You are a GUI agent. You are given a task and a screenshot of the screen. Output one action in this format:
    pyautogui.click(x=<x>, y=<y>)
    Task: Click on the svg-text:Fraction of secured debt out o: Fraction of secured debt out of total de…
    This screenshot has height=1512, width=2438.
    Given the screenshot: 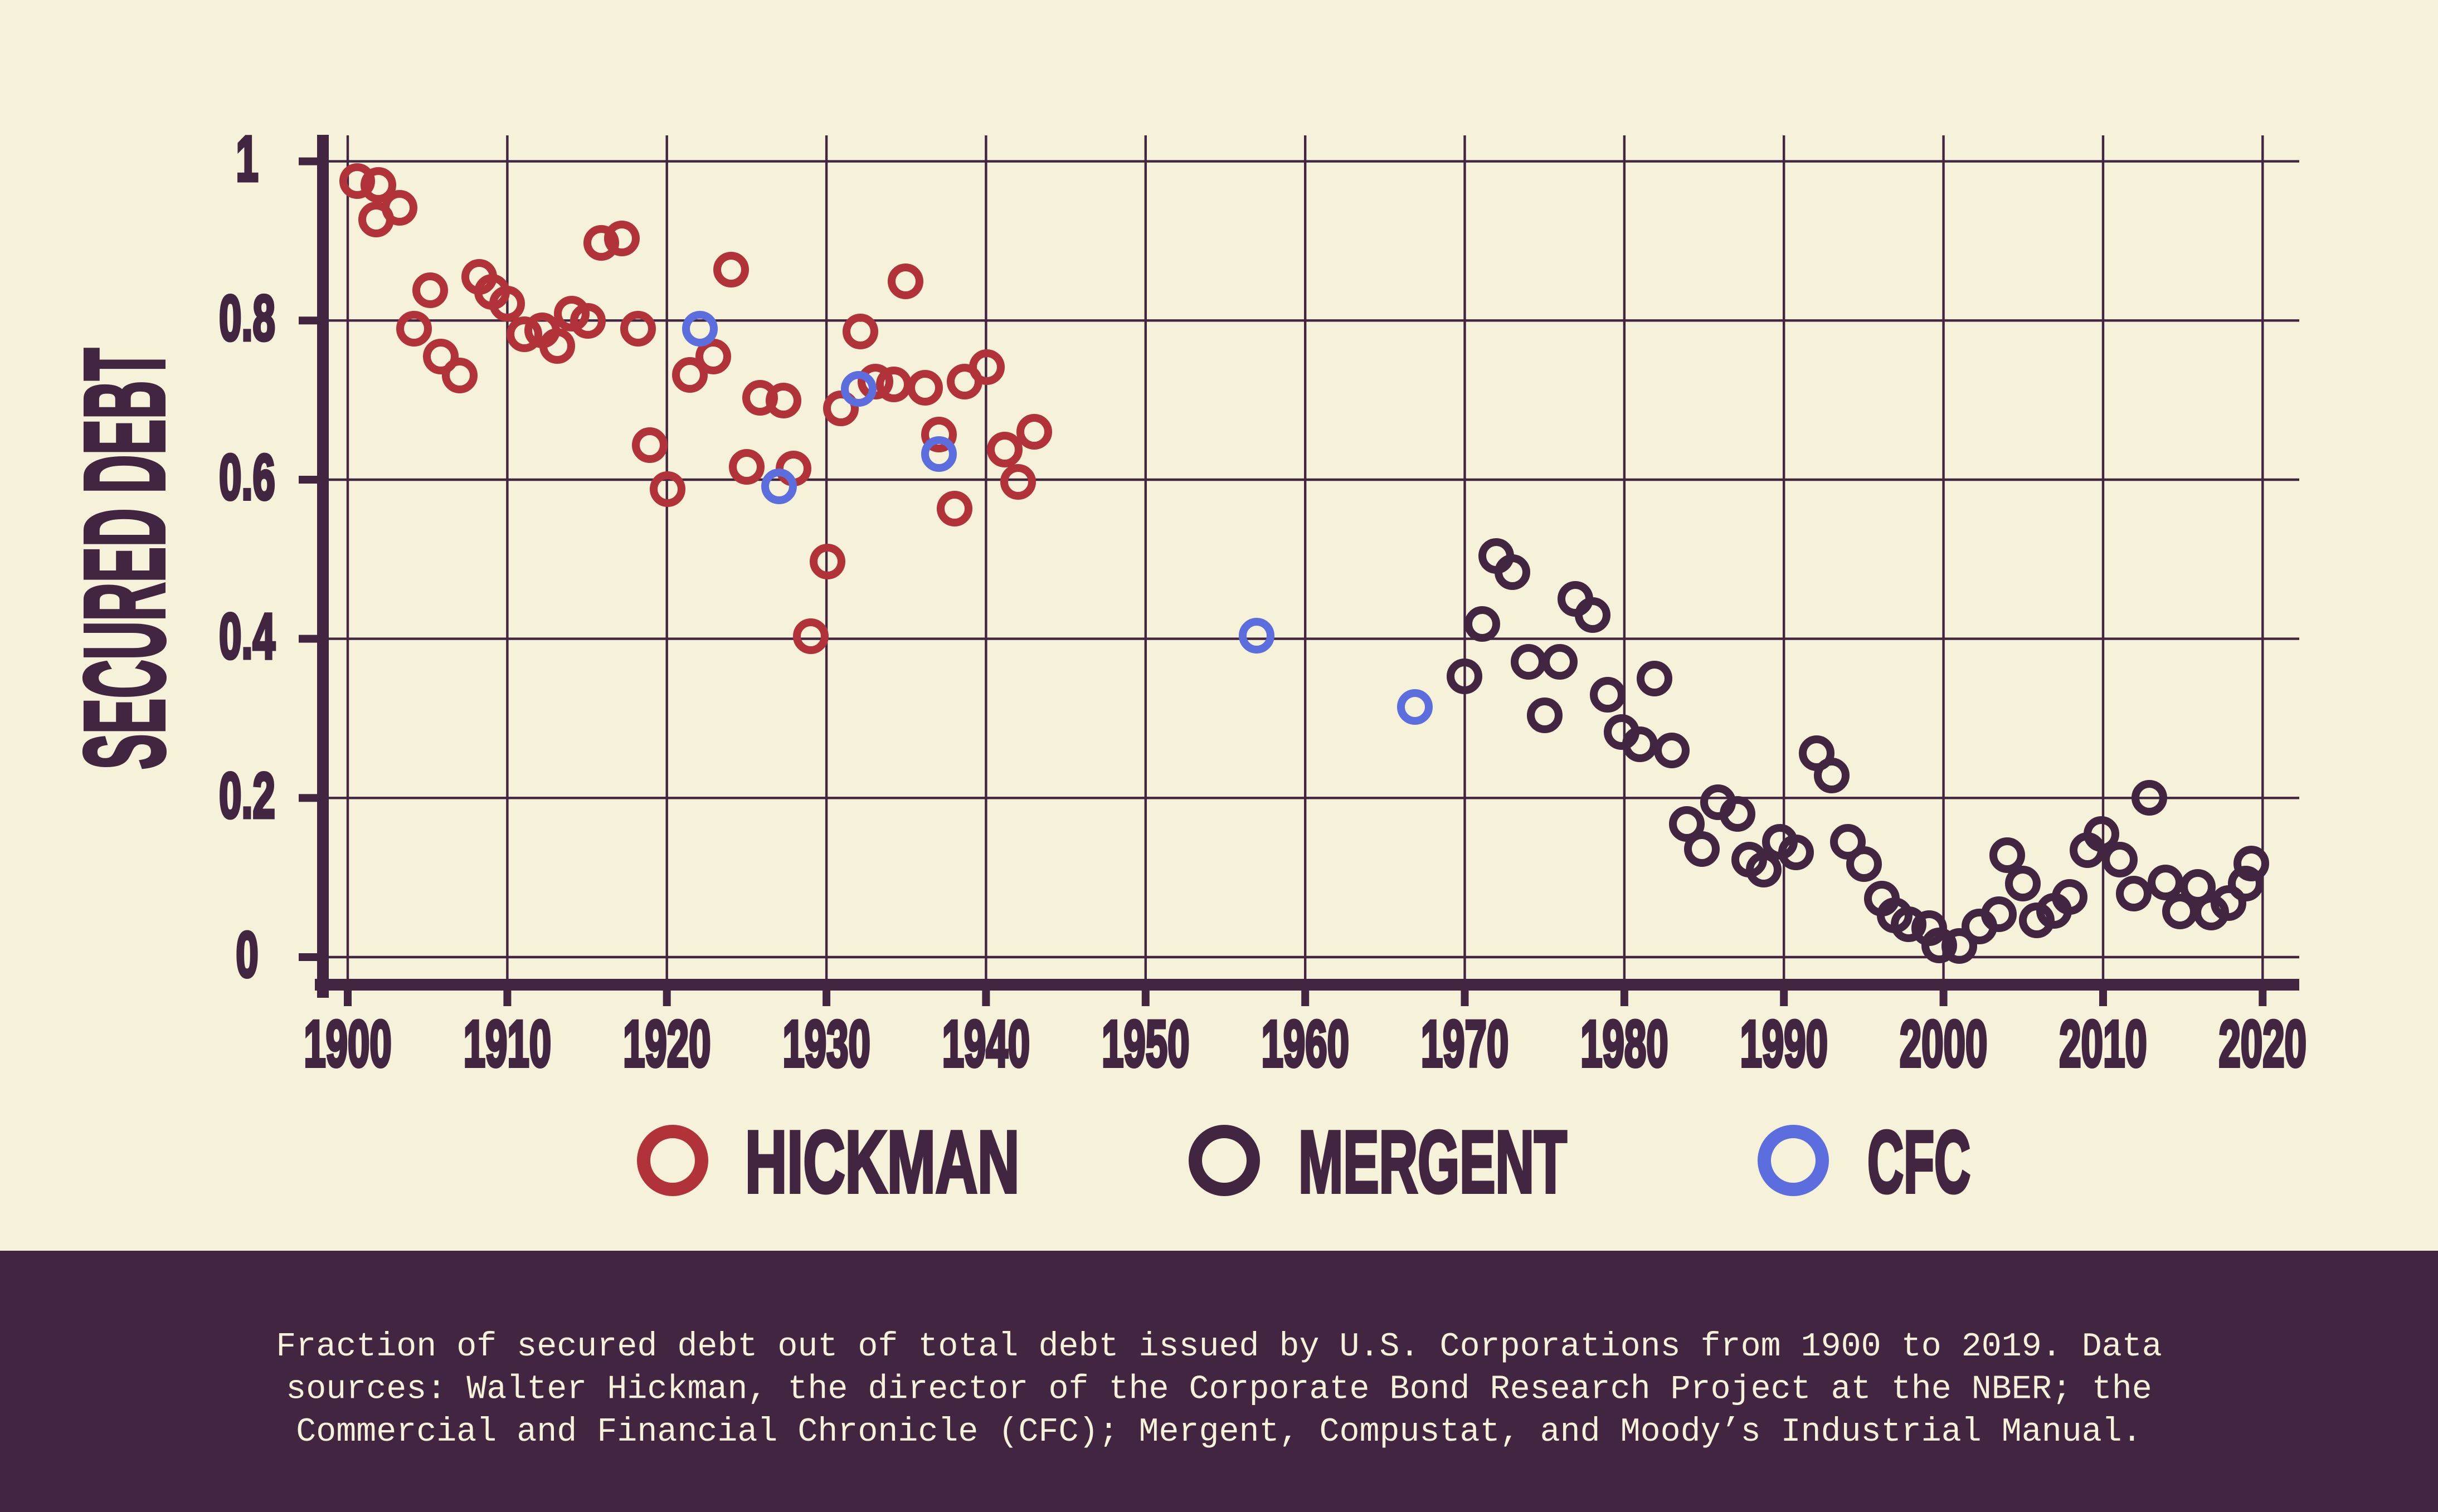 What is the action you would take?
    pyautogui.click(x=1219, y=1347)
    